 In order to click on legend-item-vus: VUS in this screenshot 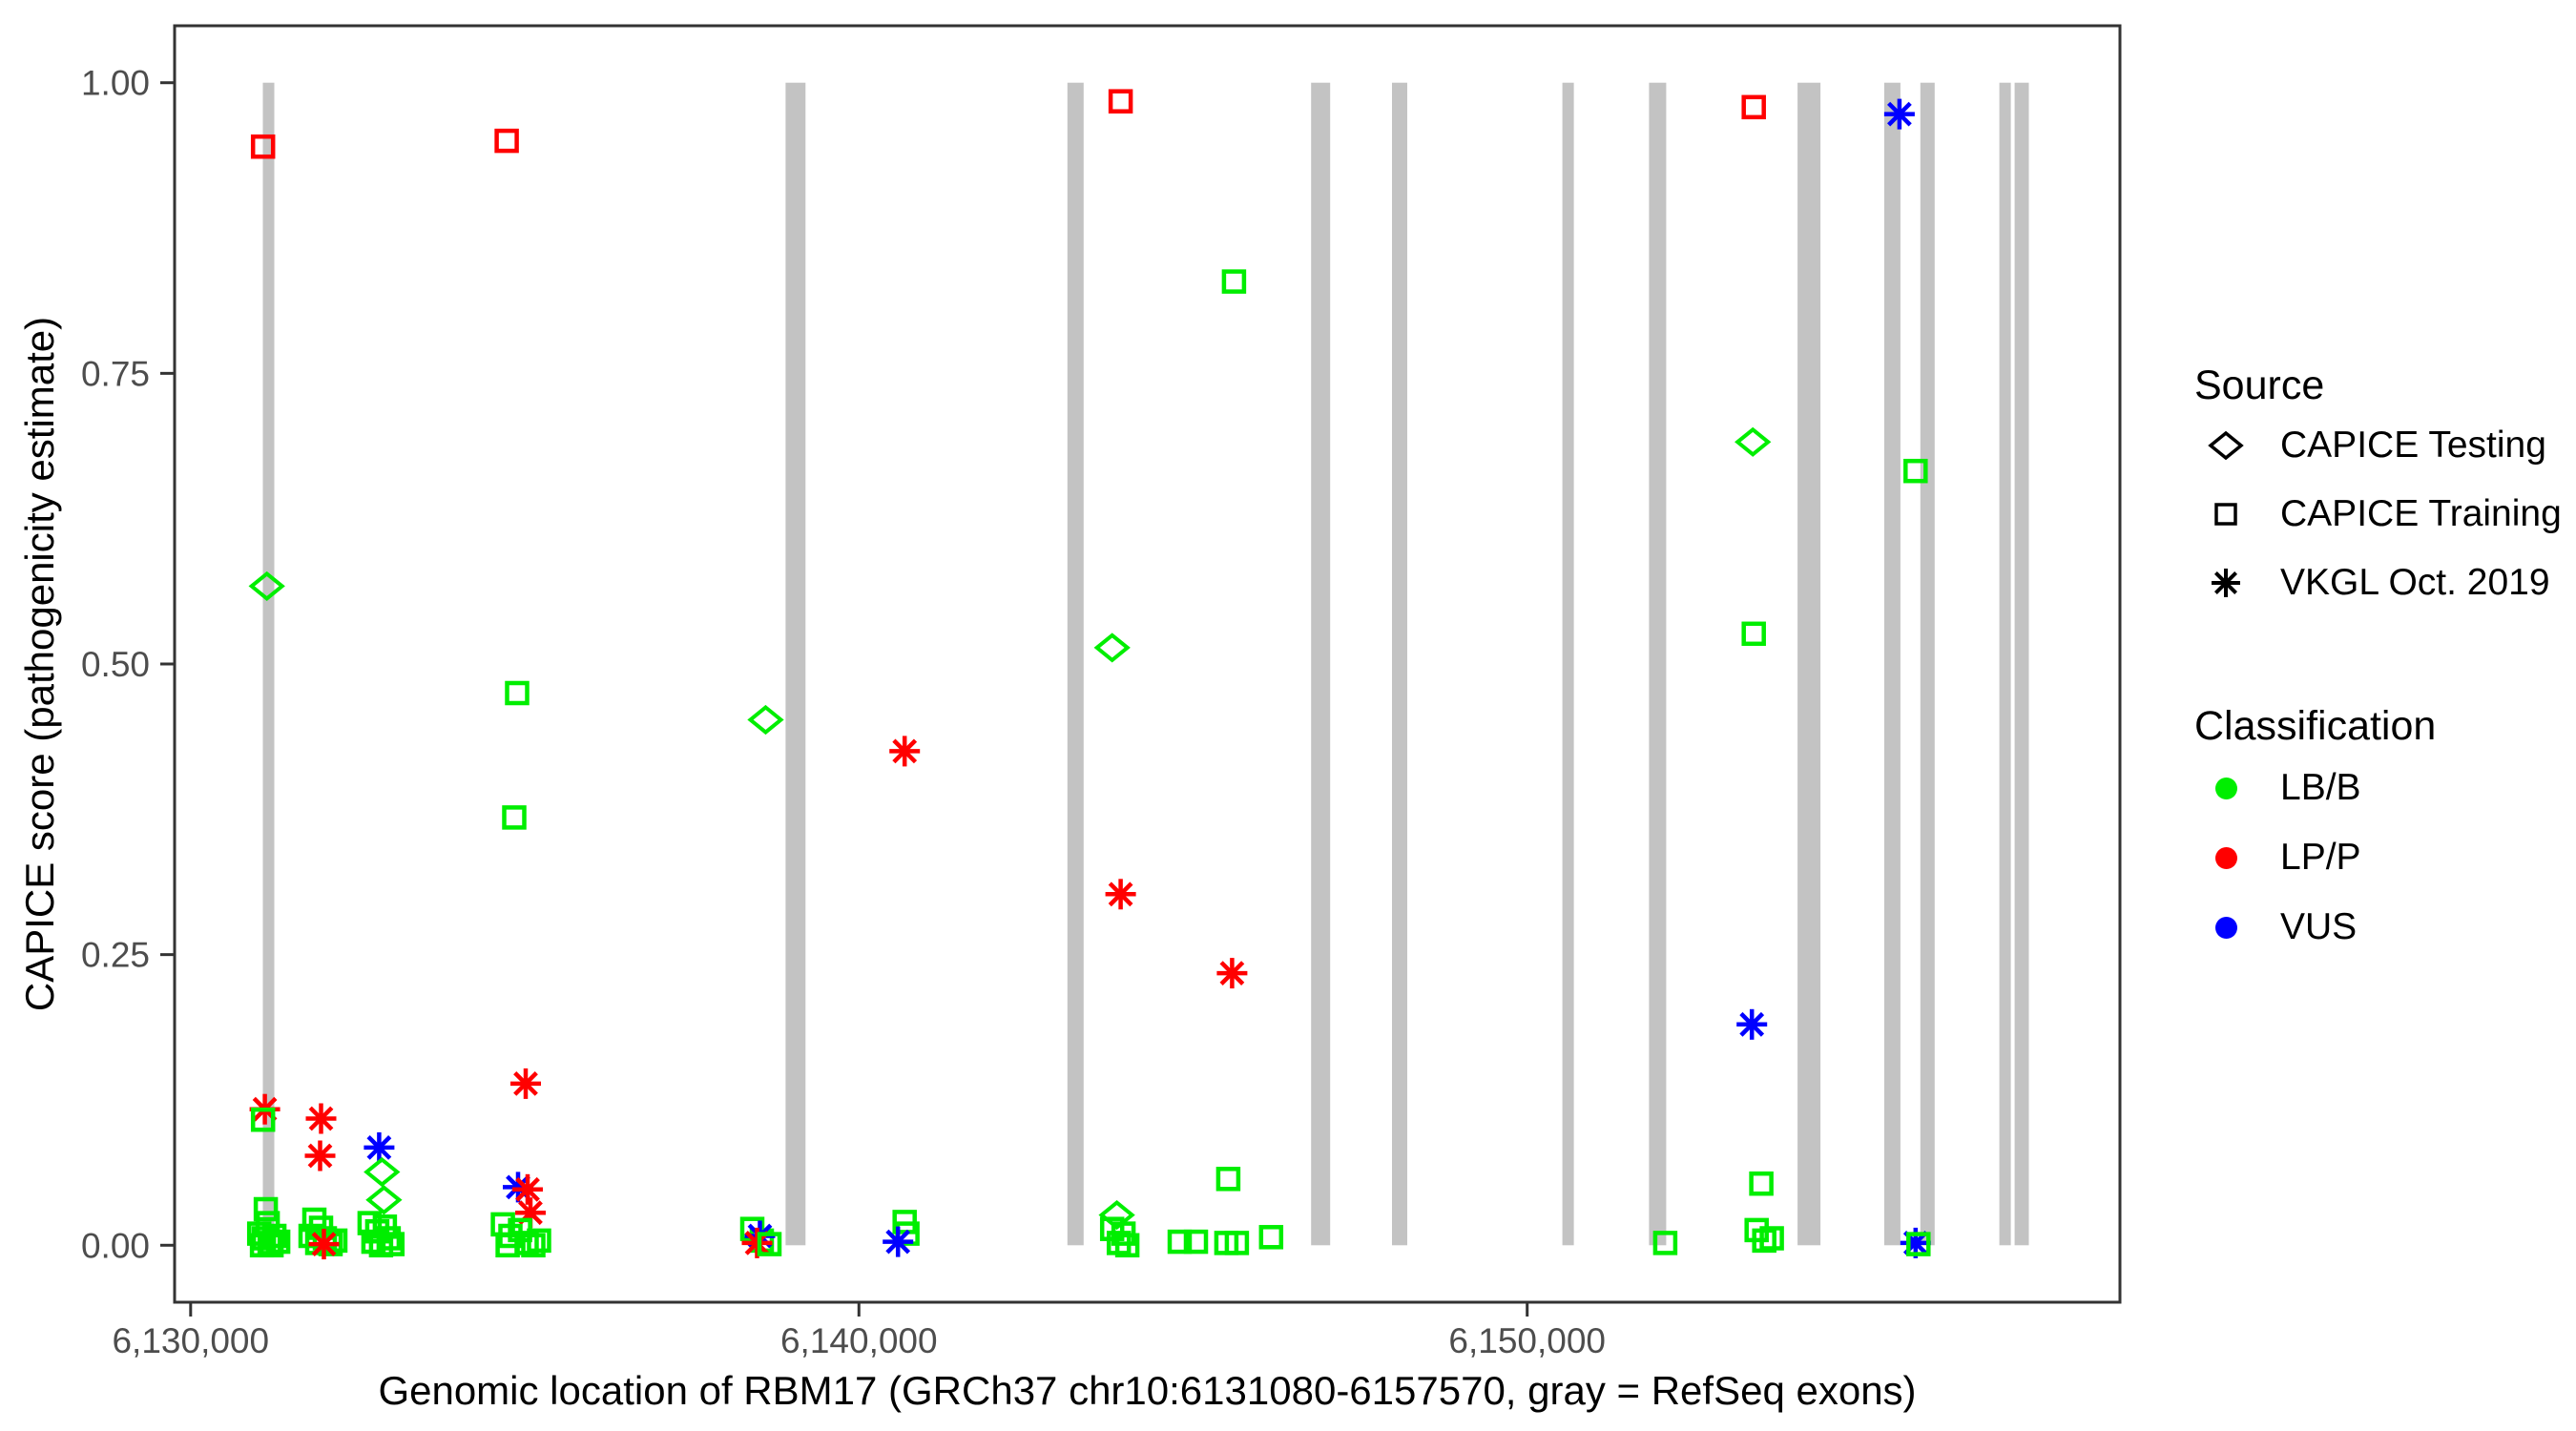, I will do `click(2274, 927)`.